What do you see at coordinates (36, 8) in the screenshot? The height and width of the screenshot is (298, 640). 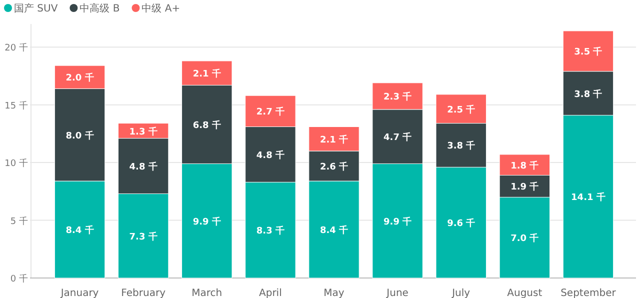 I see `legend-label: 国产 SUV` at bounding box center [36, 8].